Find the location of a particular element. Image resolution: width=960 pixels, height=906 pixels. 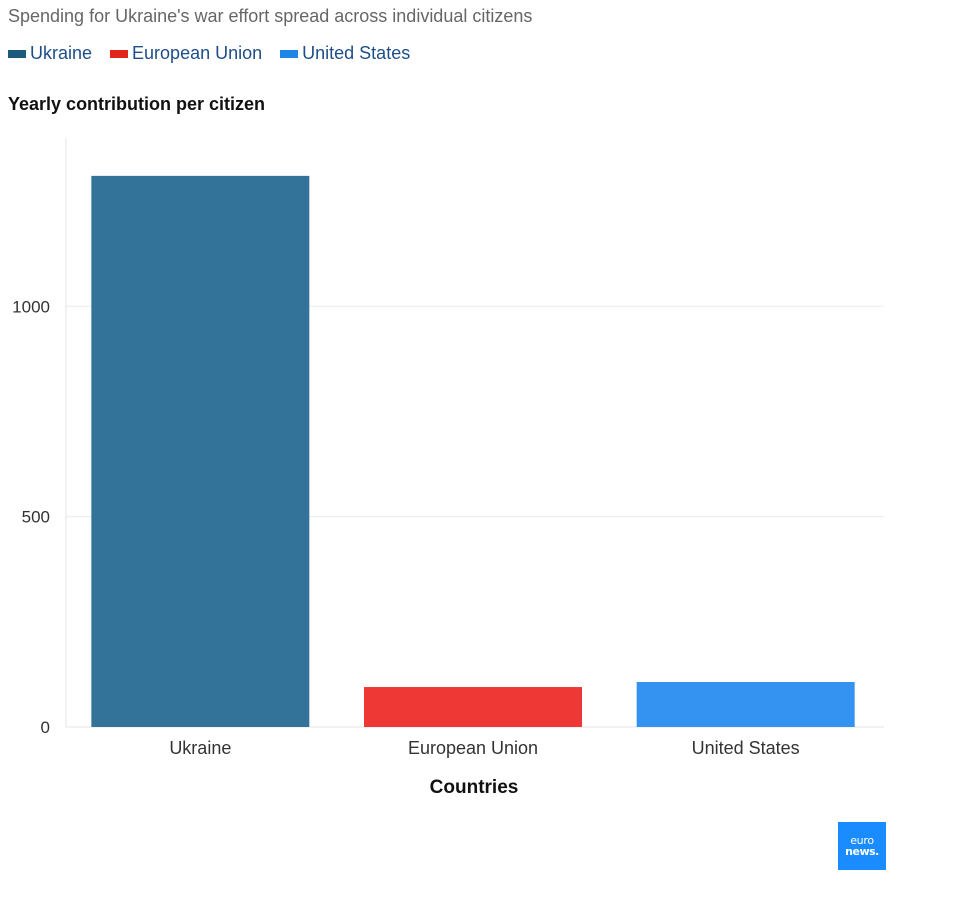

x-tick-label-united-states: United States is located at coordinates (746, 748).